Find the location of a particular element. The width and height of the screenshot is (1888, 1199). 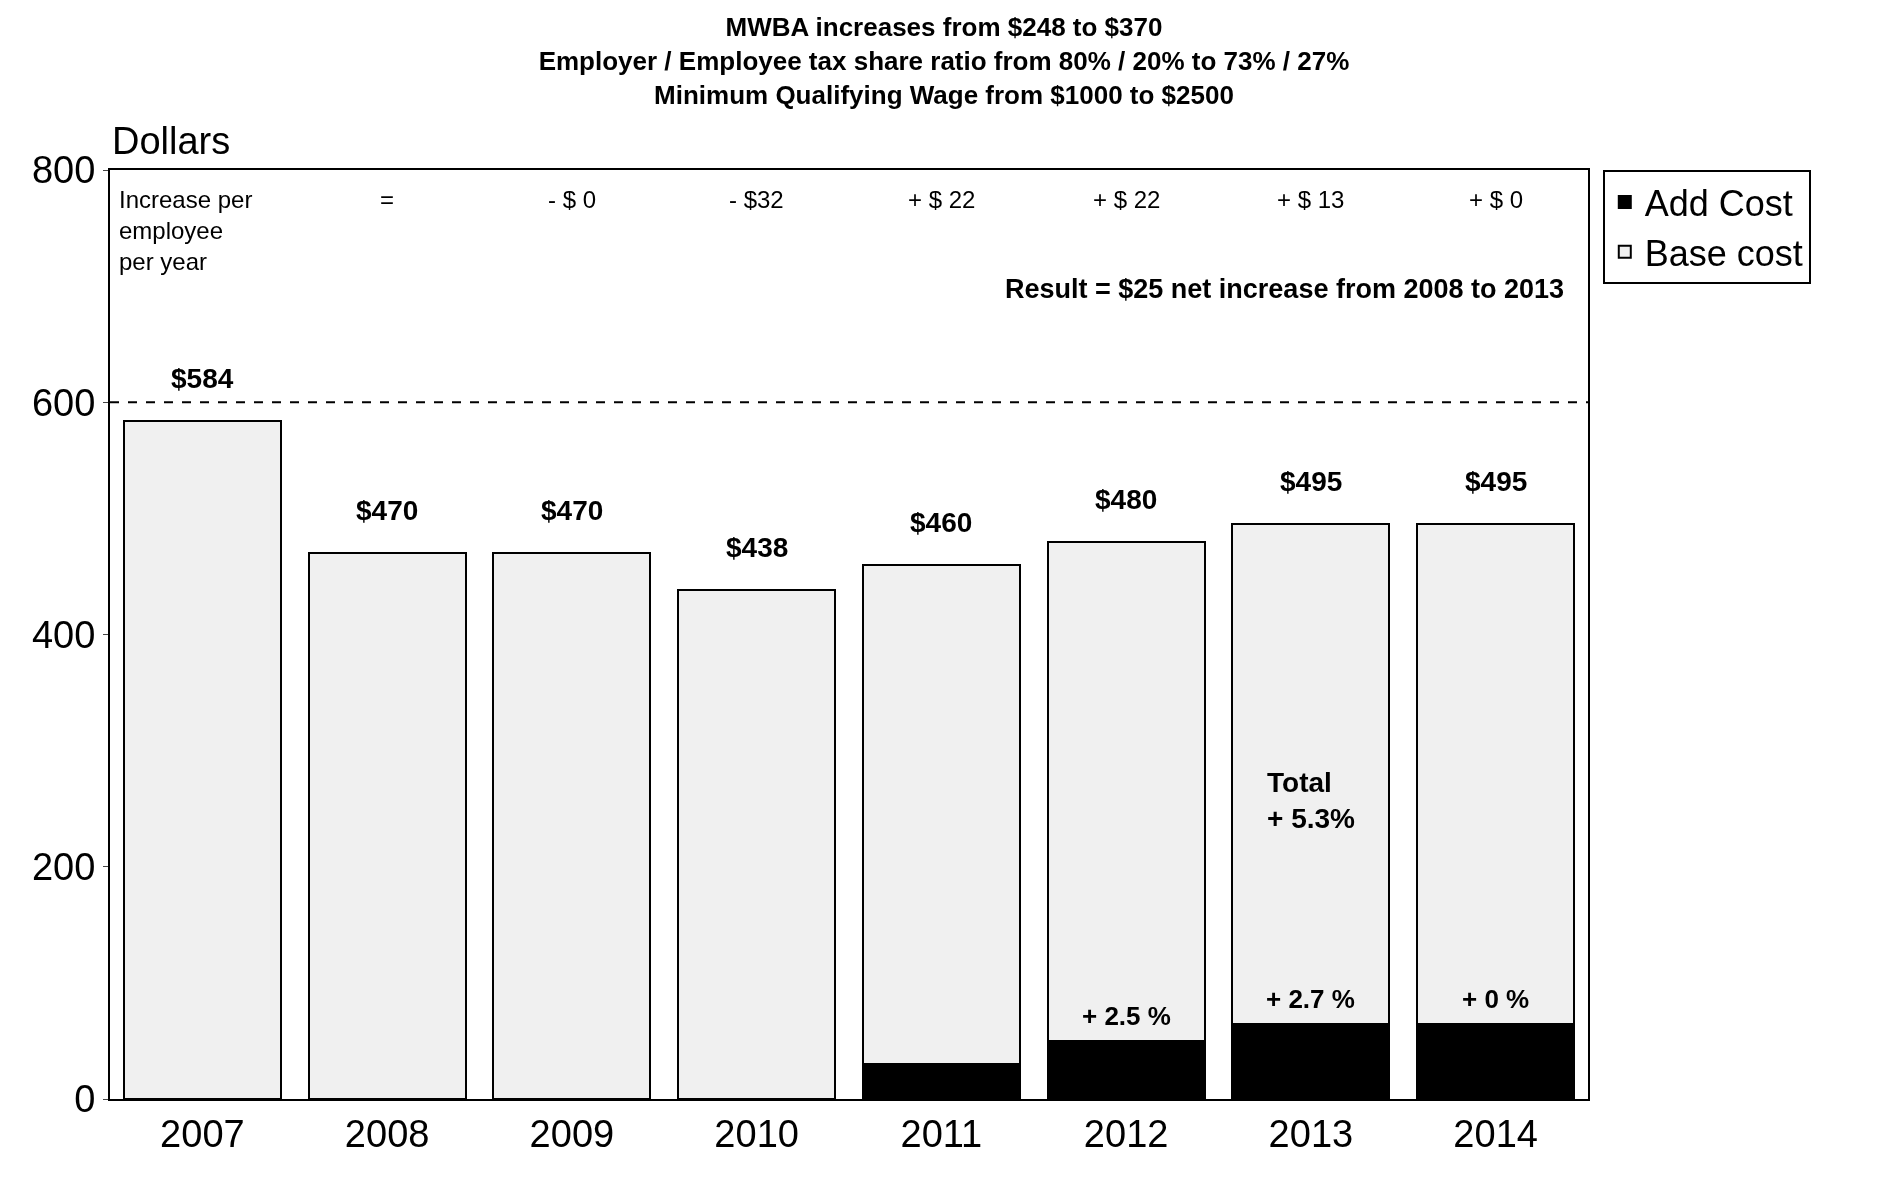

chart-title: MWBA increases from $248 to $370 Employer / Employee tax share ratio from 80% / 20% to 73% / 27% Minimum Qualifying Wage from $1000 to $2500 is located at coordinates (944, 60).